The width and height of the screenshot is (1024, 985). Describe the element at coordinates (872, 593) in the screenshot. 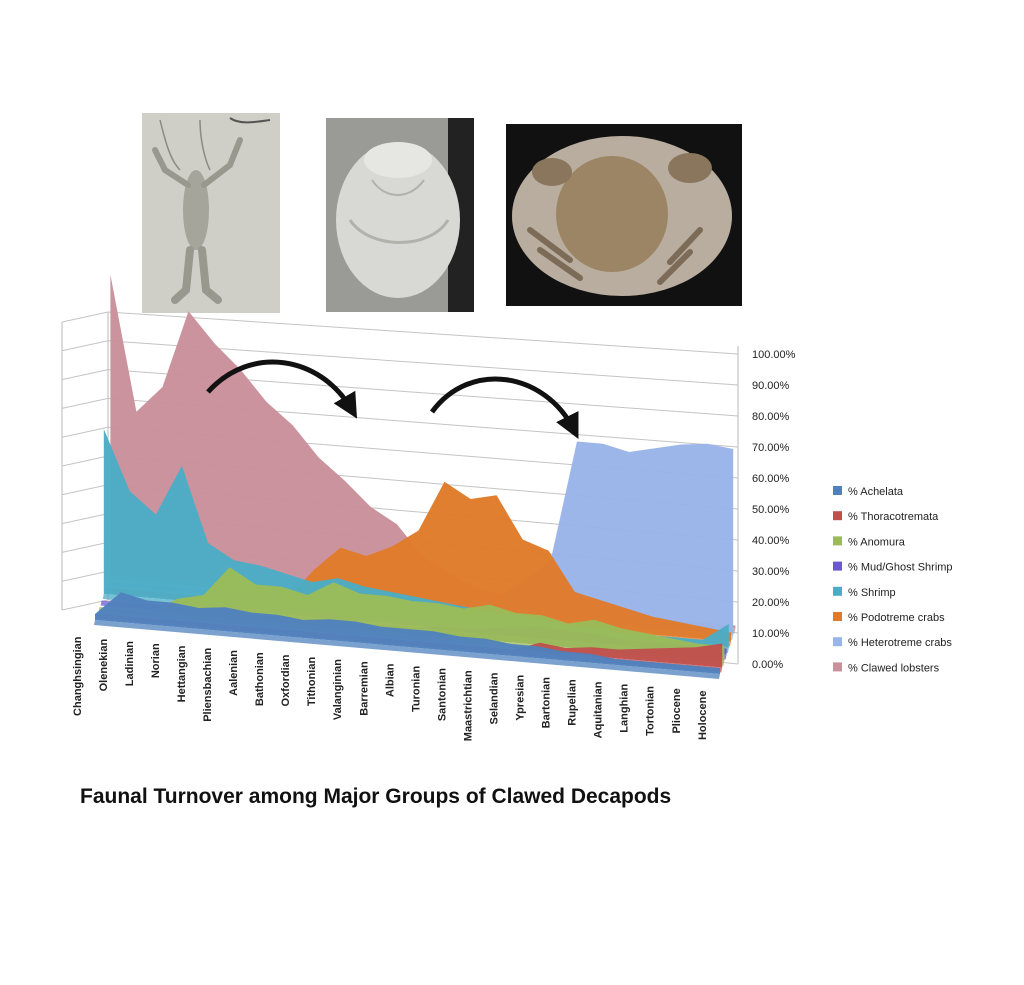

I see `legend-entry: % Shrimp` at that location.